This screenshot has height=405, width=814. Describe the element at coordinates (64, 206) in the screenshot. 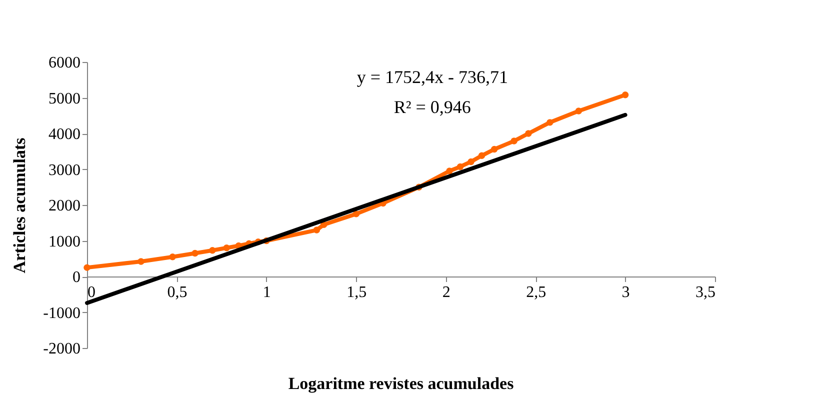

I see `y-tick-label: 2000` at that location.